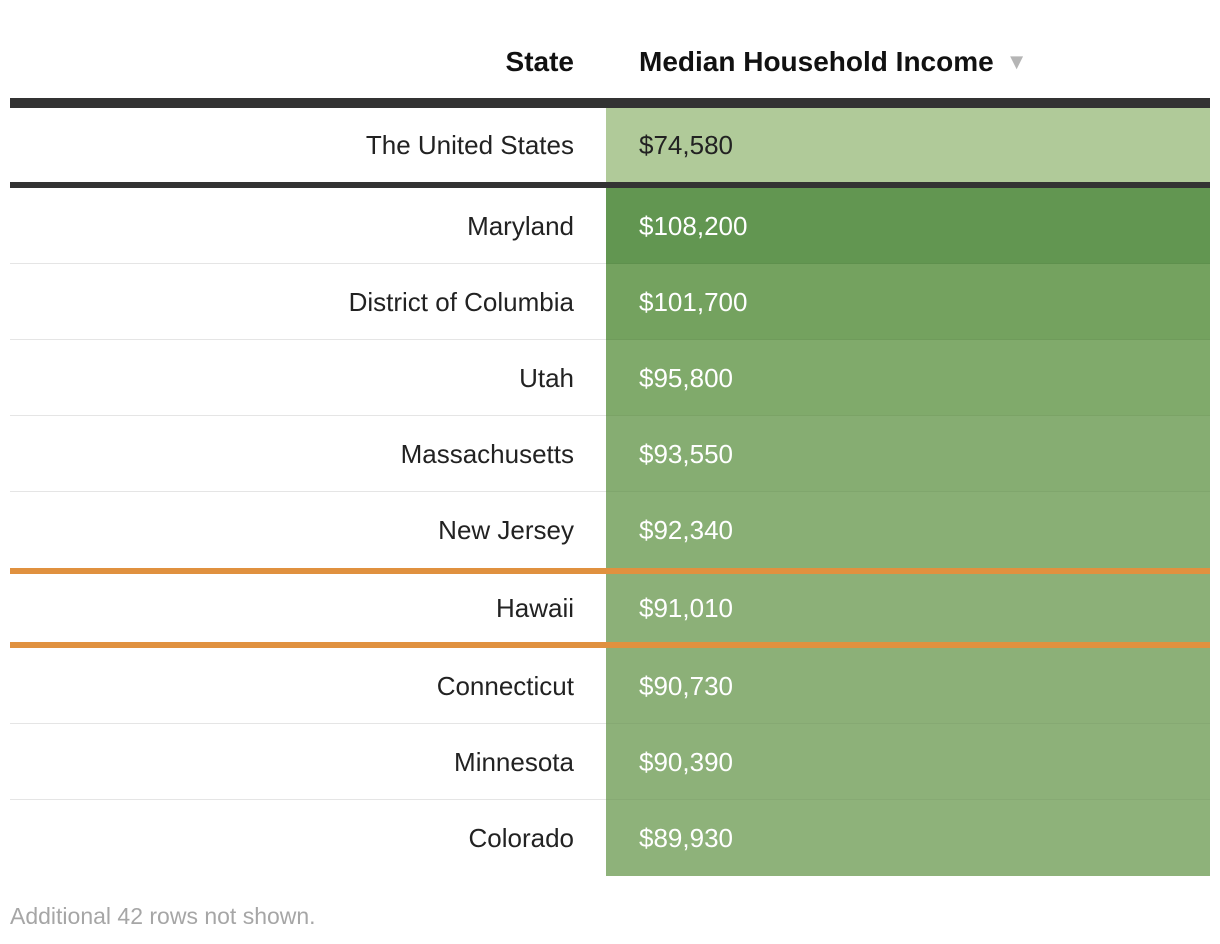 The width and height of the screenshot is (1220, 944). I want to click on column-header-income: Median Household Income ▼, so click(833, 62).